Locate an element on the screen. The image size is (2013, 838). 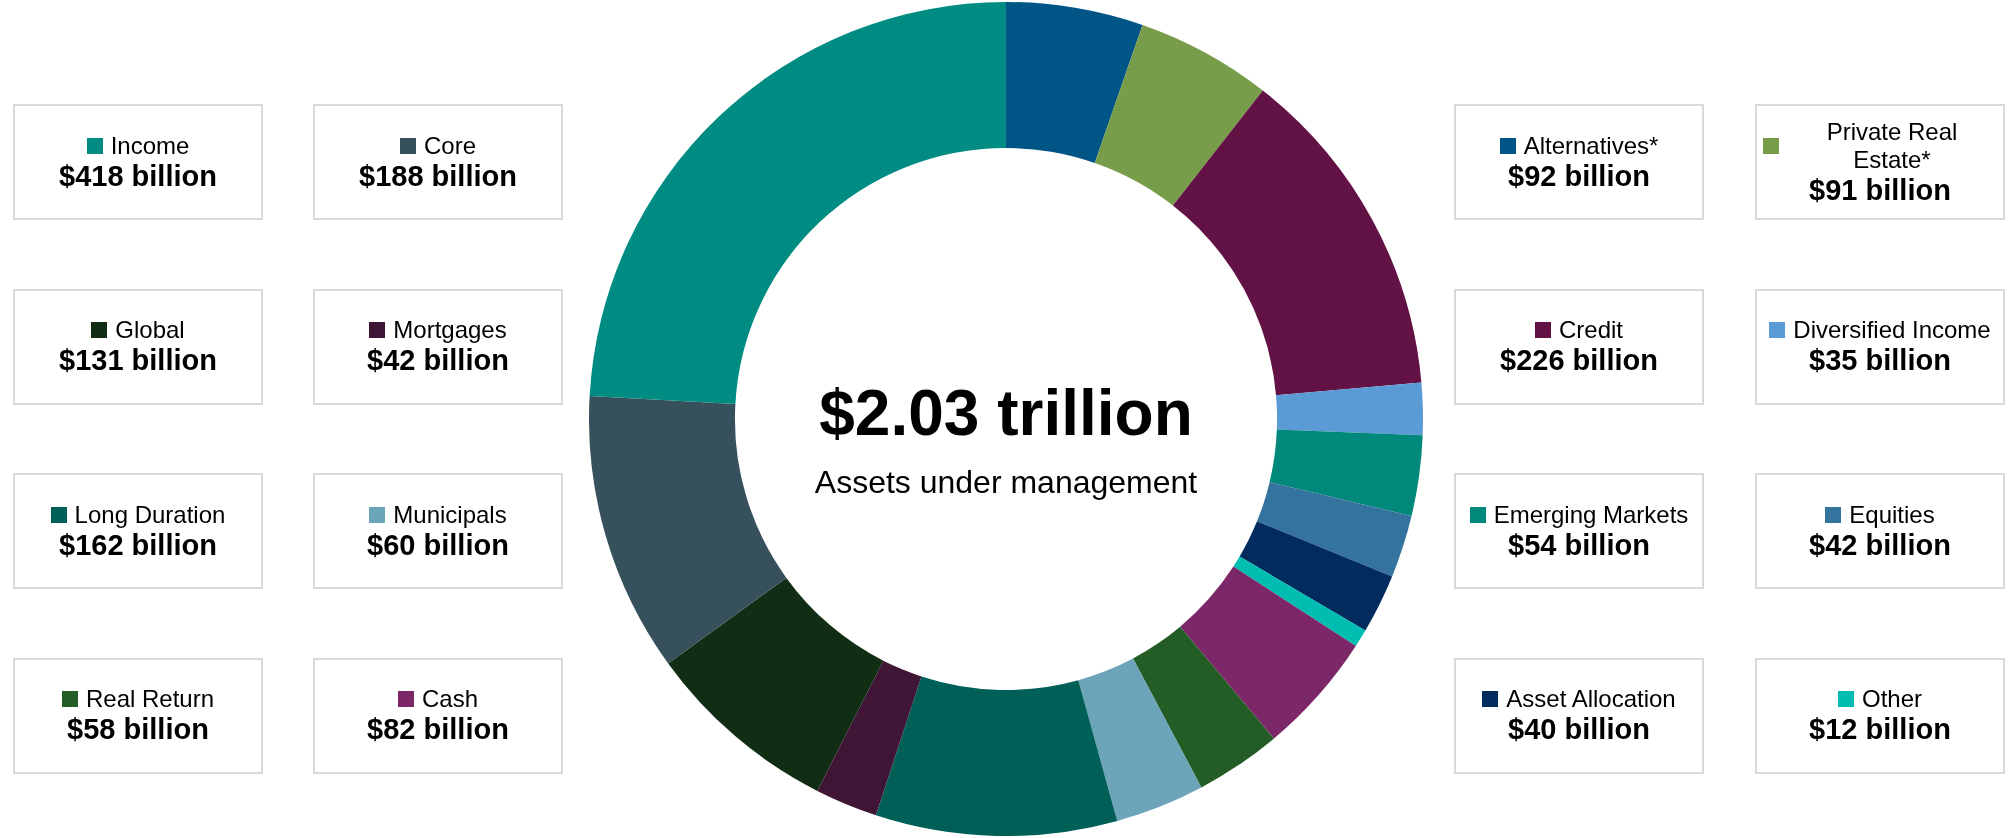
data-label: $91 billion is located at coordinates (1880, 190).